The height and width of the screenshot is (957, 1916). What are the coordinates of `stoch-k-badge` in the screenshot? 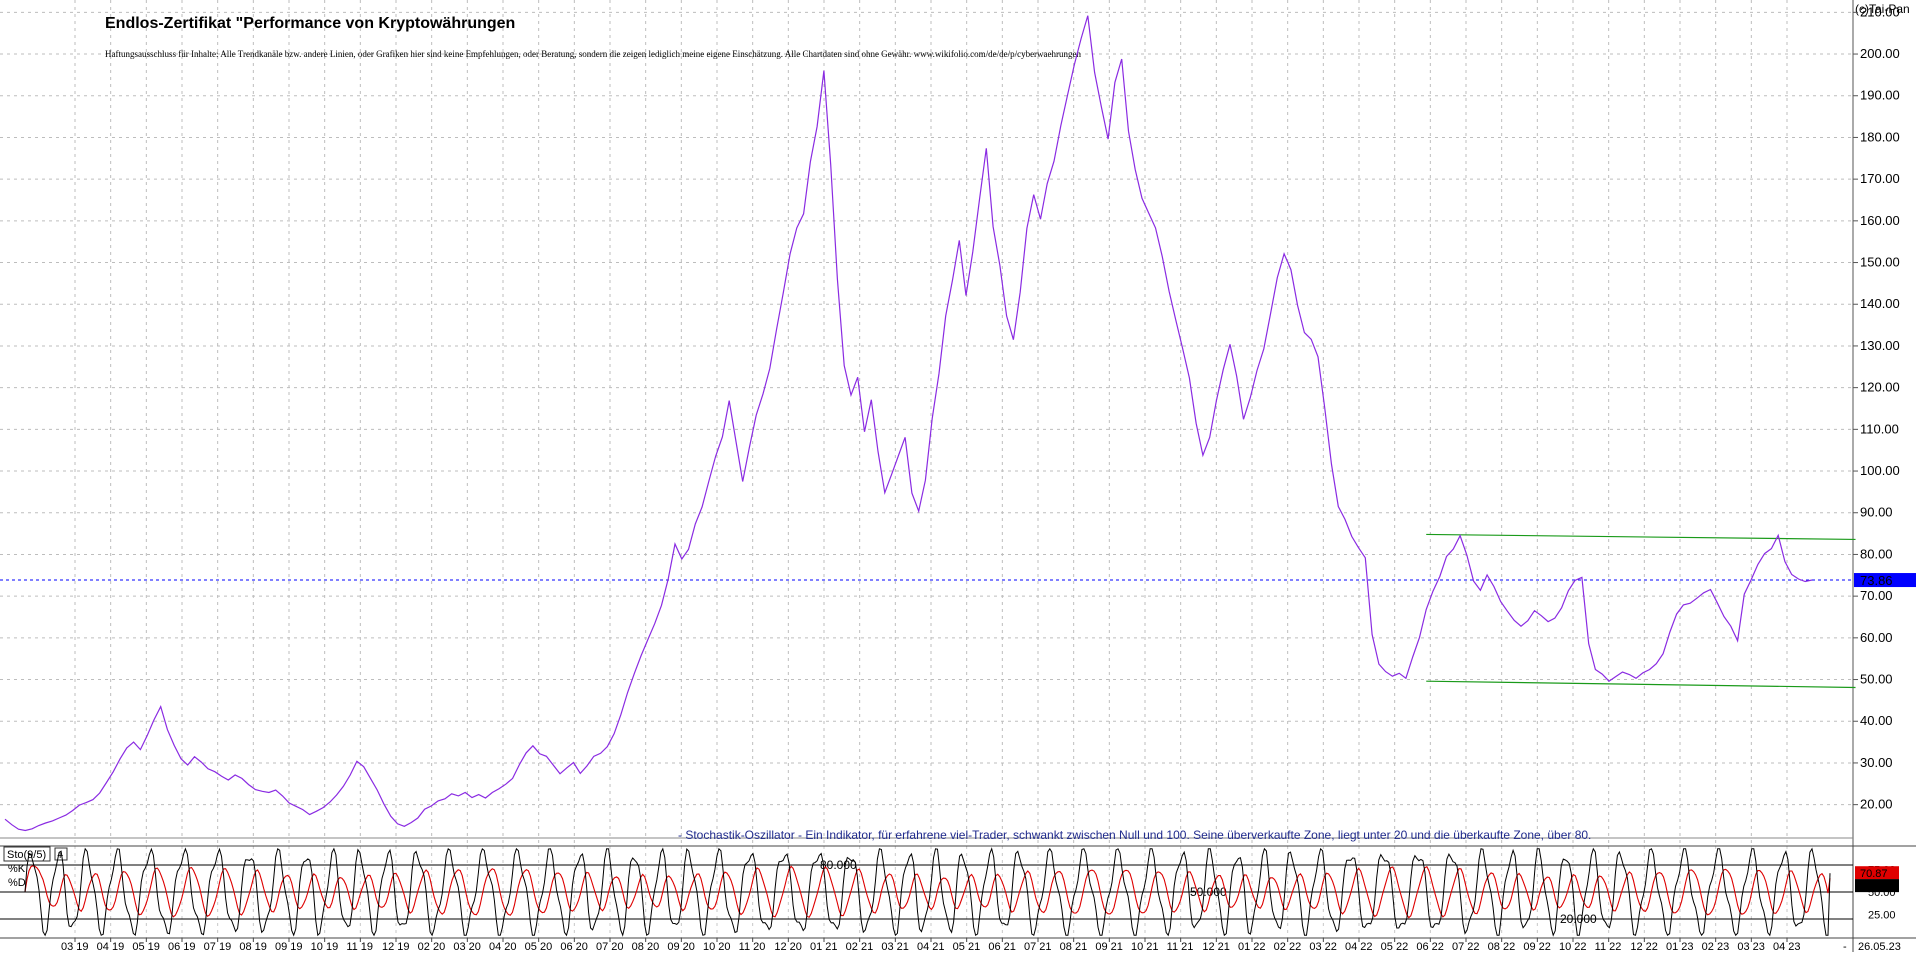 It's located at (1877, 873).